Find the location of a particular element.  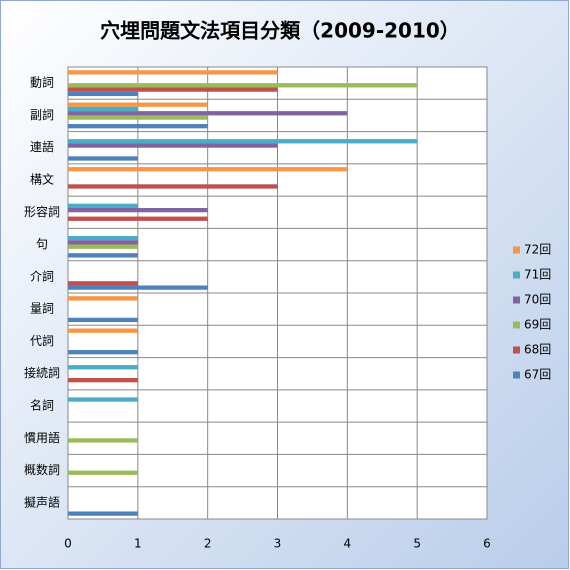

x-tick-label: 0 is located at coordinates (68, 544).